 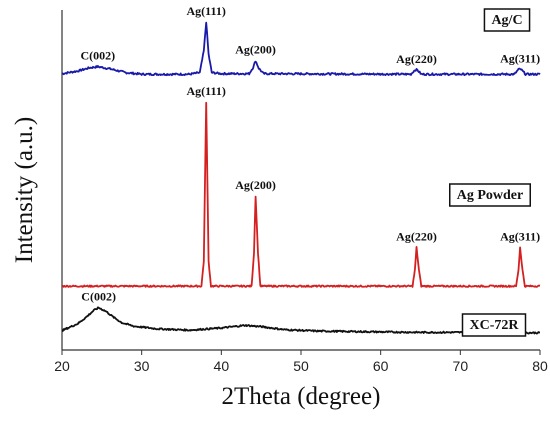 I want to click on x-ticks-group: 20 30 40 50 60 70 80, so click(x=301, y=362).